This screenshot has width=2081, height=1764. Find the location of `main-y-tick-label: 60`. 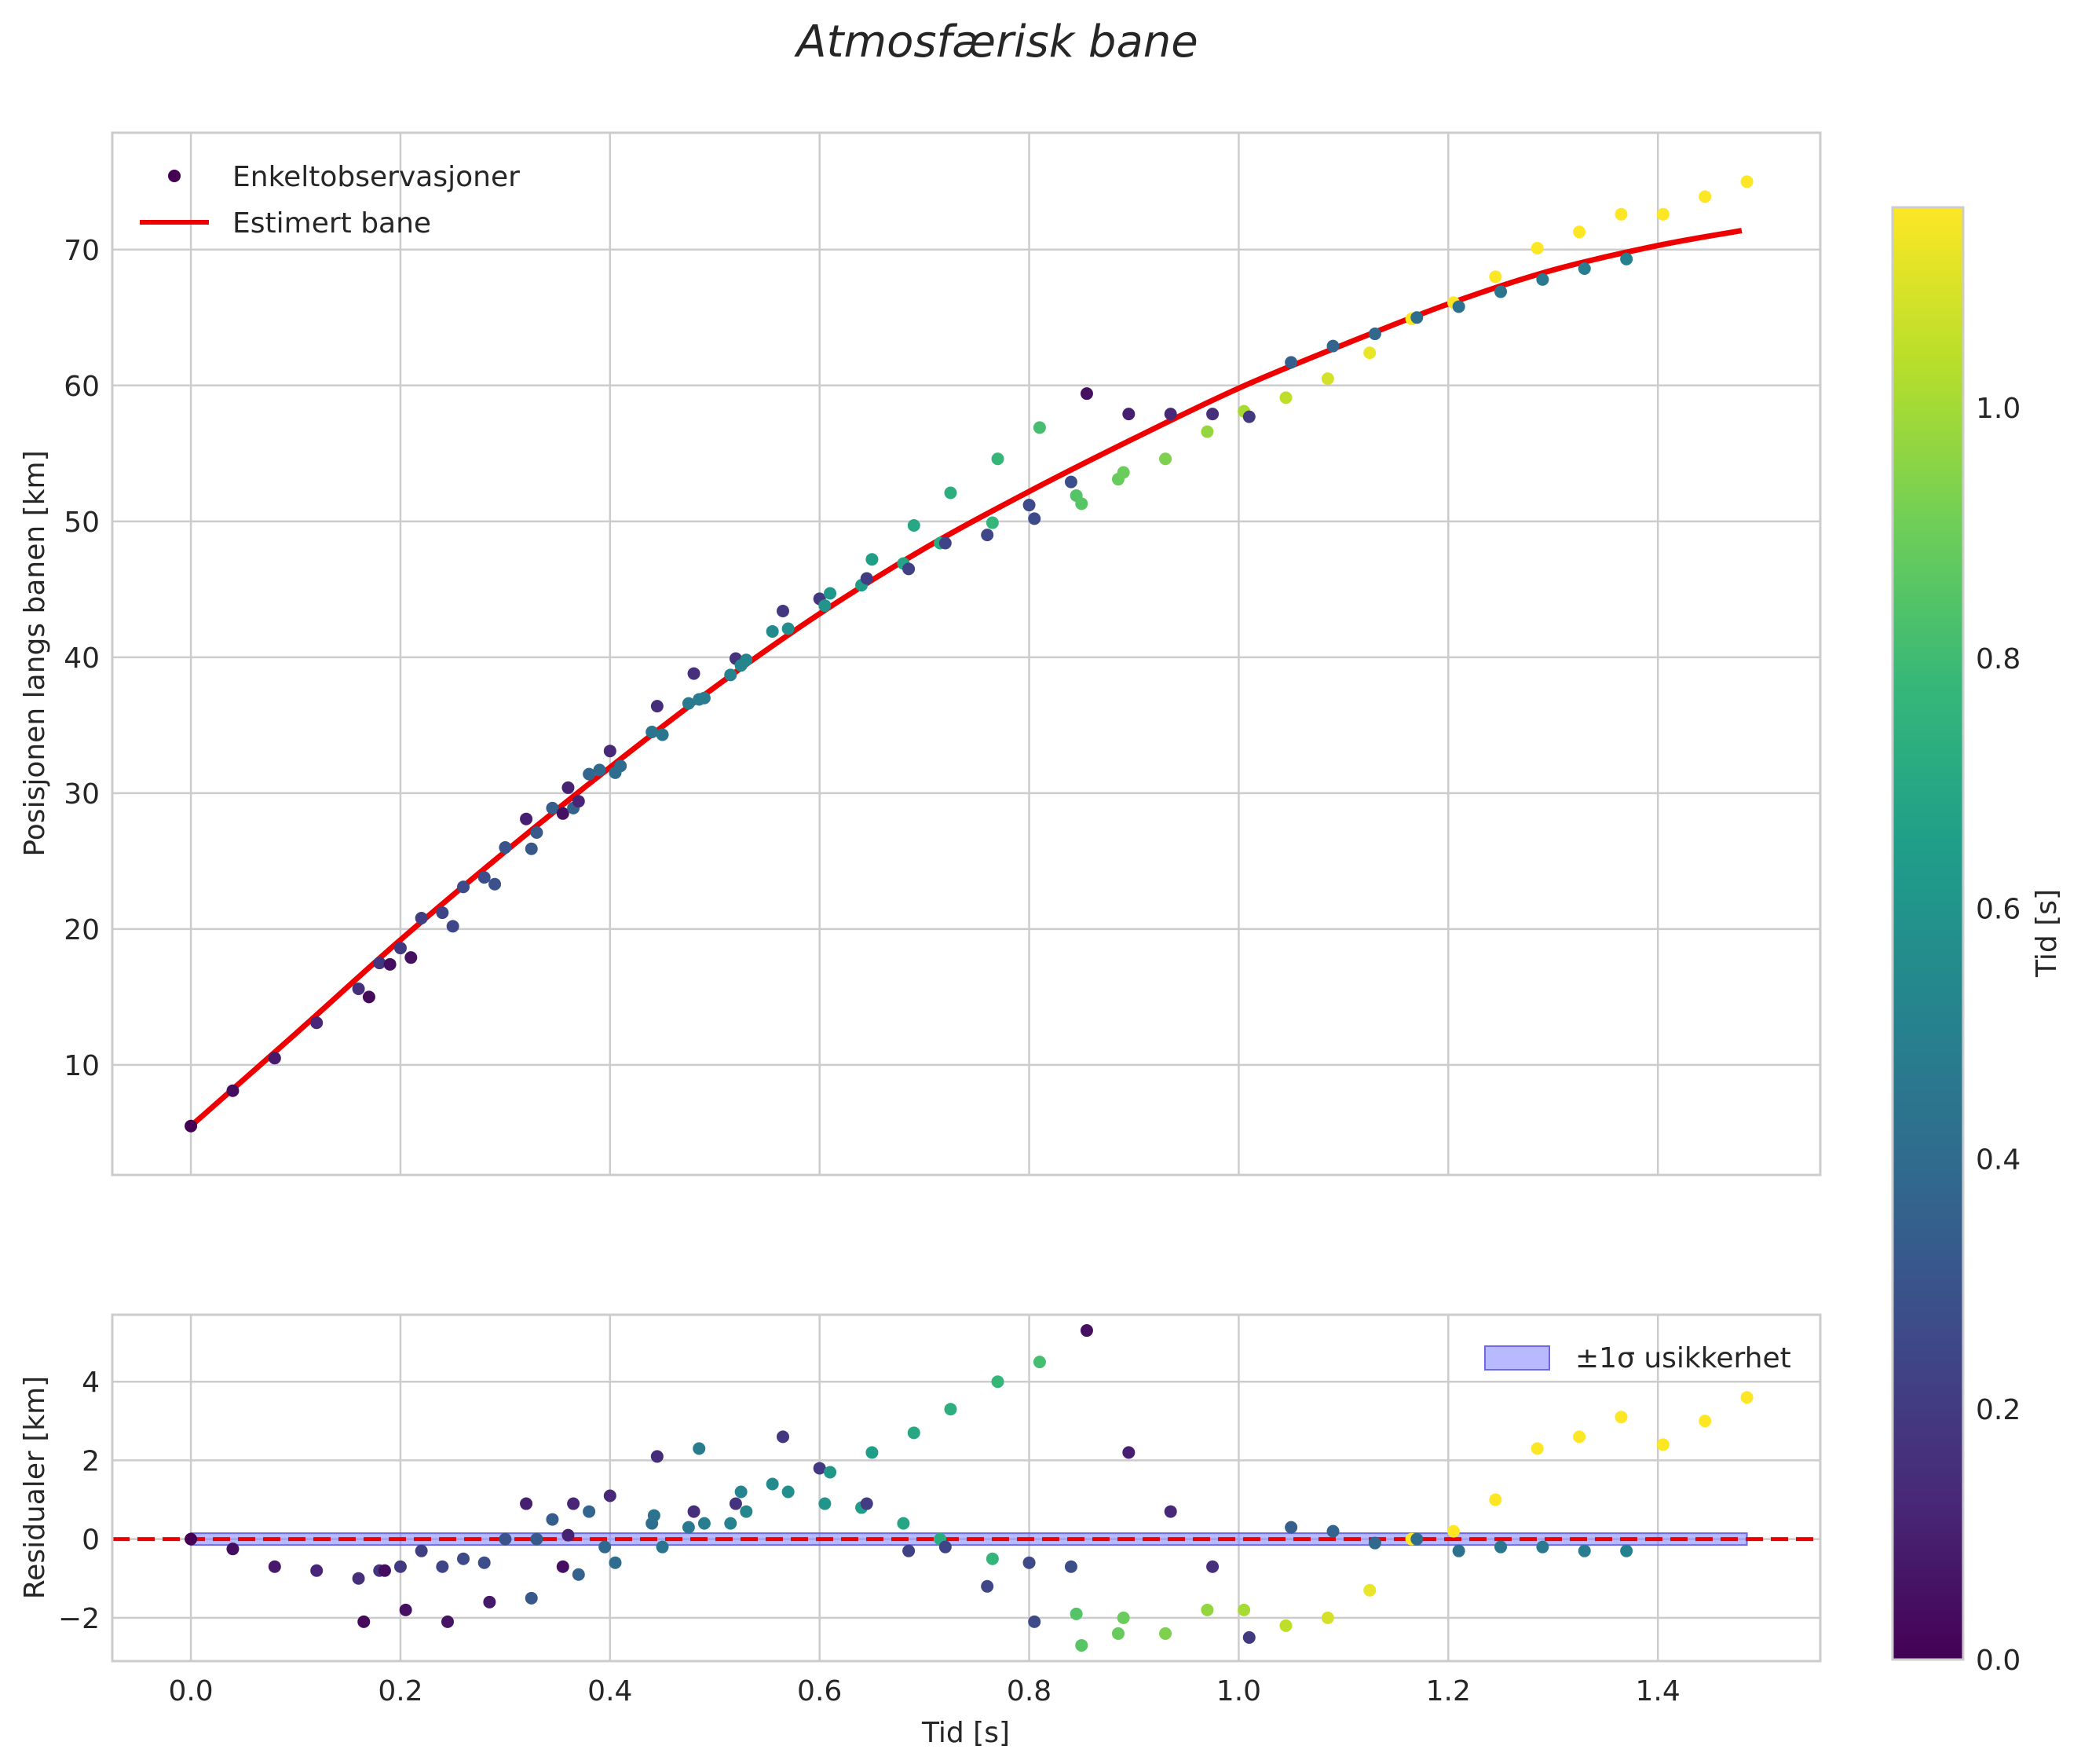

main-y-tick-label: 60 is located at coordinates (82, 387).